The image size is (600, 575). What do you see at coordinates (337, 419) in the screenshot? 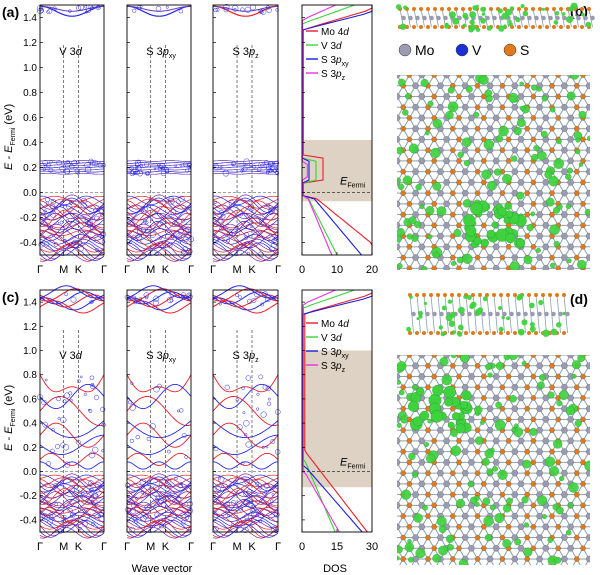
I see `gap-shading` at bounding box center [337, 419].